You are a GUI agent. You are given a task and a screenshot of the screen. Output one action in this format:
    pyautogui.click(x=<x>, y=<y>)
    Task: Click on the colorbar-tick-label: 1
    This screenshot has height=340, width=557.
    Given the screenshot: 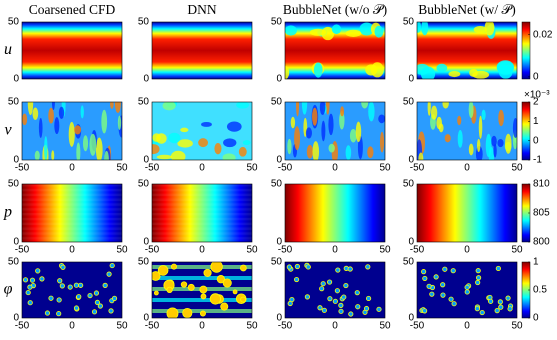 What is the action you would take?
    pyautogui.click(x=536, y=262)
    